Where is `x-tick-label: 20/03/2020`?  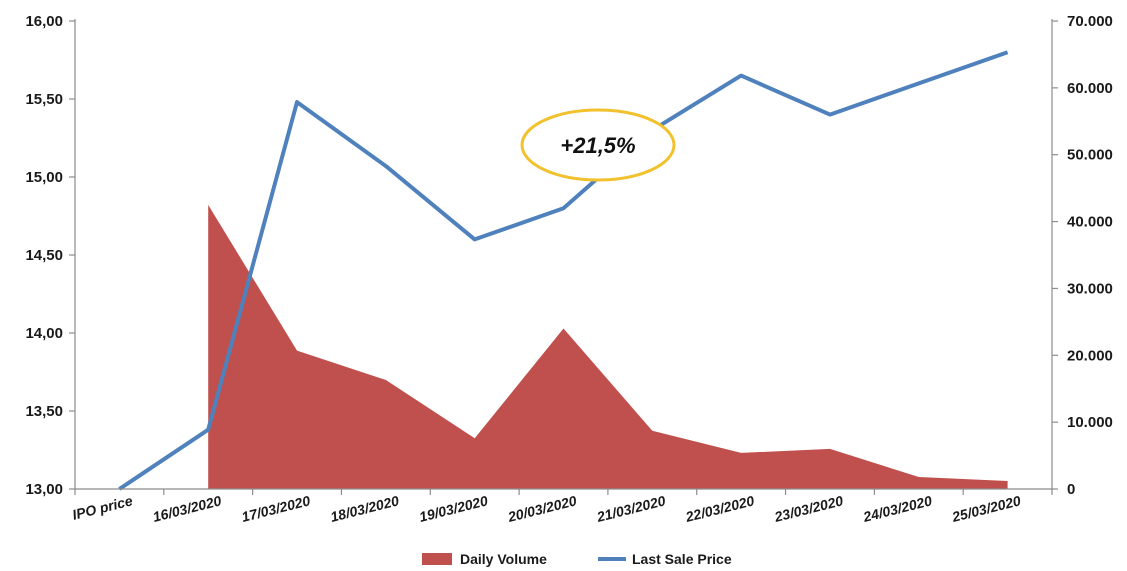
x-tick-label: 20/03/2020 is located at coordinates (541, 508).